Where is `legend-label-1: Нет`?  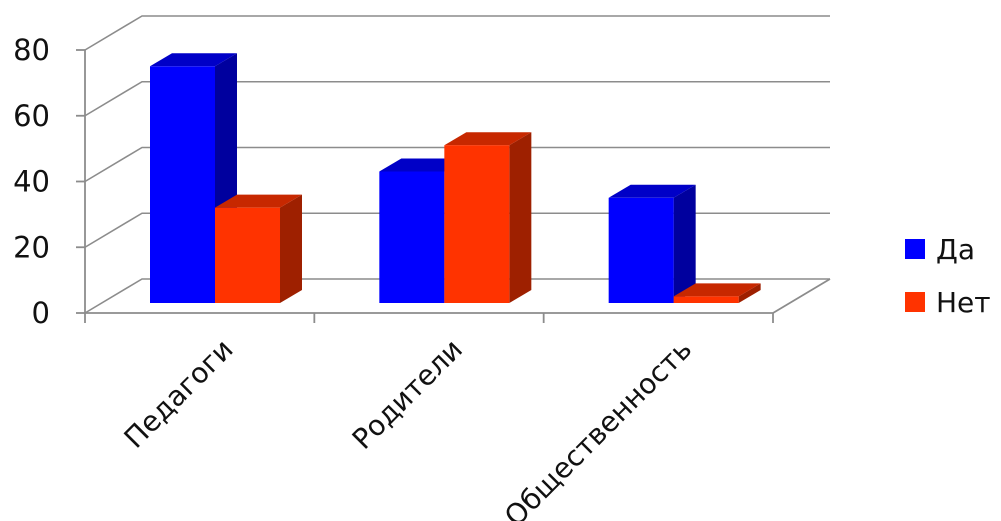 legend-label-1: Нет is located at coordinates (963, 302).